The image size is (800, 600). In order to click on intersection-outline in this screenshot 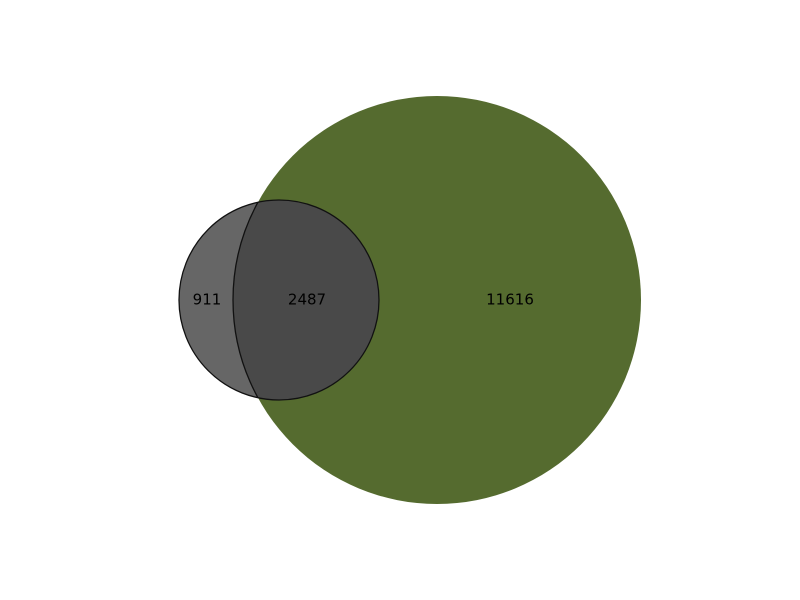, I will do `click(245, 300)`.